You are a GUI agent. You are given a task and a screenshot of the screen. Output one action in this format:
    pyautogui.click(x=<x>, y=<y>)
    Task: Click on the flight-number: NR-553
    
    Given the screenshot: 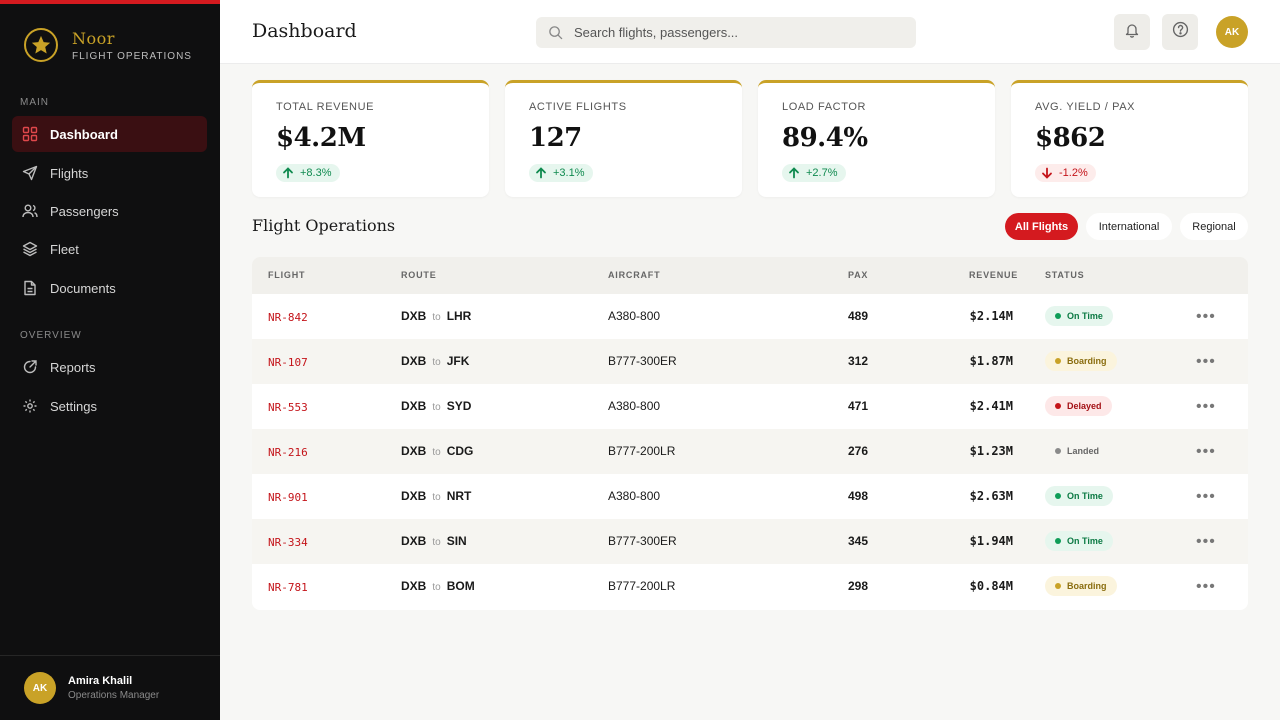 What is the action you would take?
    pyautogui.click(x=288, y=407)
    